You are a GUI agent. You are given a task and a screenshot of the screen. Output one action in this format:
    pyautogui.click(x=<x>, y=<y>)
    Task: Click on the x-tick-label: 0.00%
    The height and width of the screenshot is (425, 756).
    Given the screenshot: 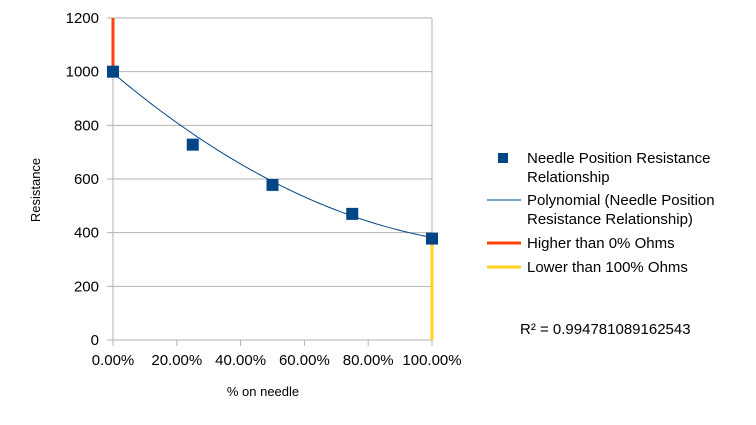 What is the action you would take?
    pyautogui.click(x=113, y=360)
    